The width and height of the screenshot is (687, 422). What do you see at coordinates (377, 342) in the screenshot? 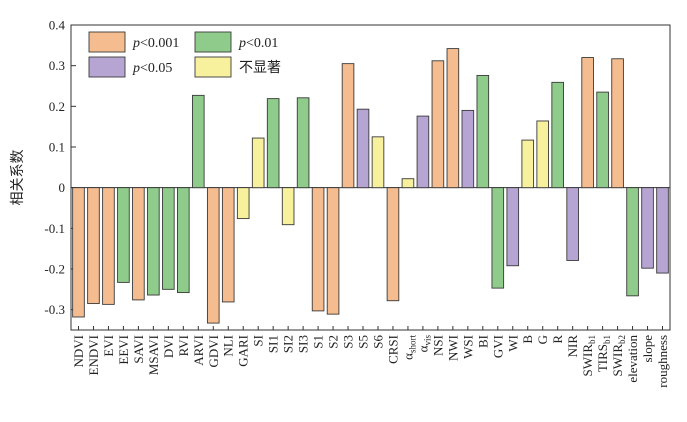
I see `x-tick-label: S6` at bounding box center [377, 342].